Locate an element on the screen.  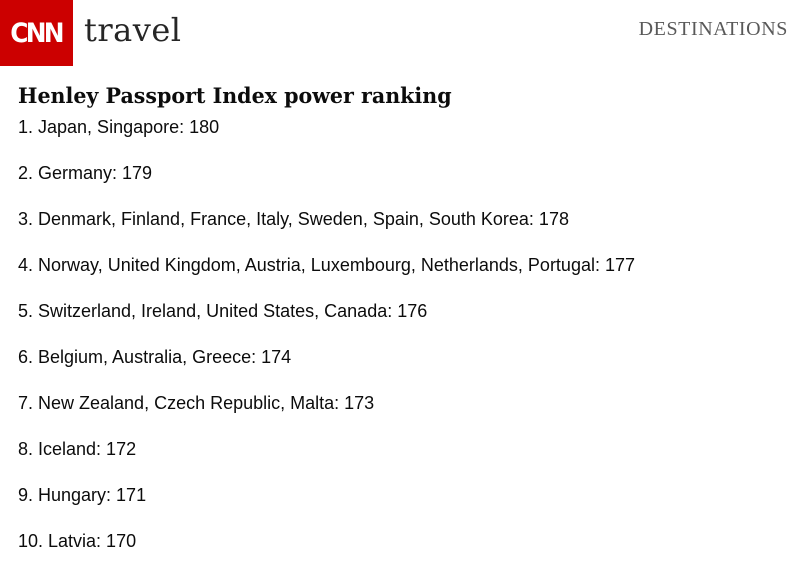
article-title: Henley Passport Index power ranking is located at coordinates (235, 95).